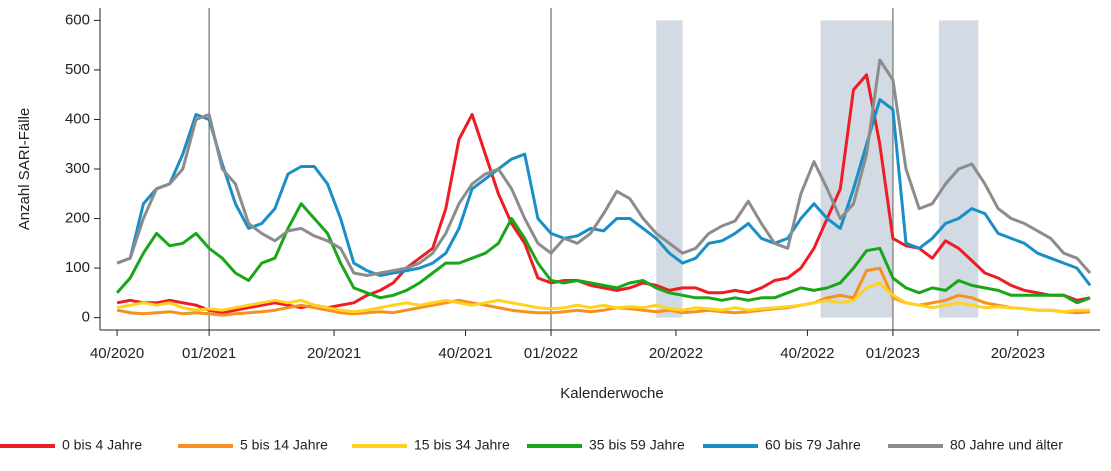 The image size is (1111, 471). What do you see at coordinates (117, 353) in the screenshot?
I see `x-tick-label: 40/2020` at bounding box center [117, 353].